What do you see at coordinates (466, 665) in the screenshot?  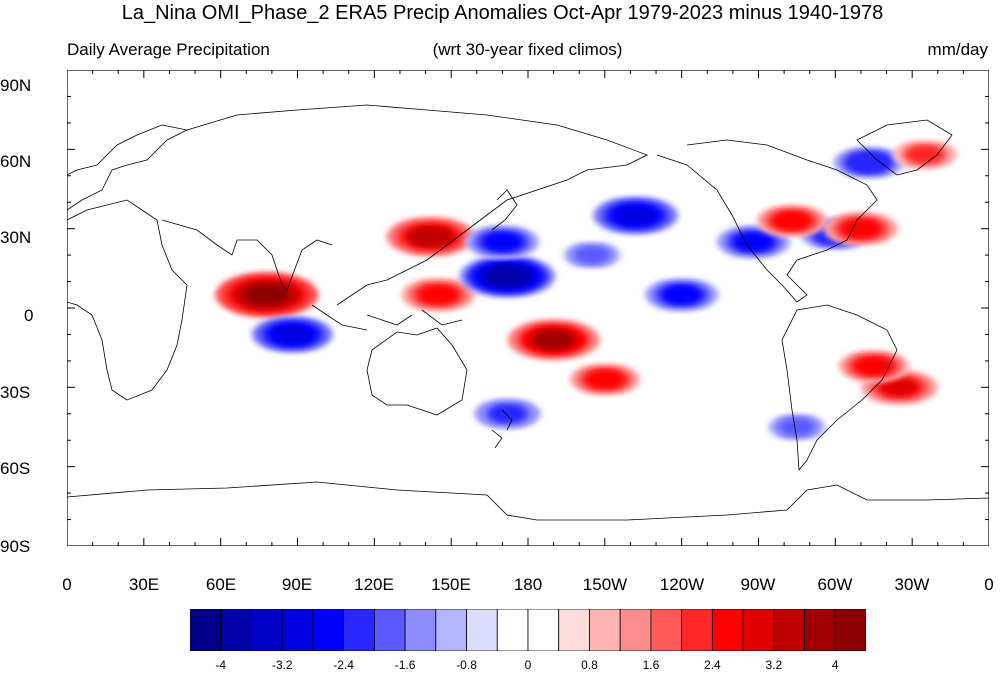 I see `colorbar-tick-label: -0.8` at bounding box center [466, 665].